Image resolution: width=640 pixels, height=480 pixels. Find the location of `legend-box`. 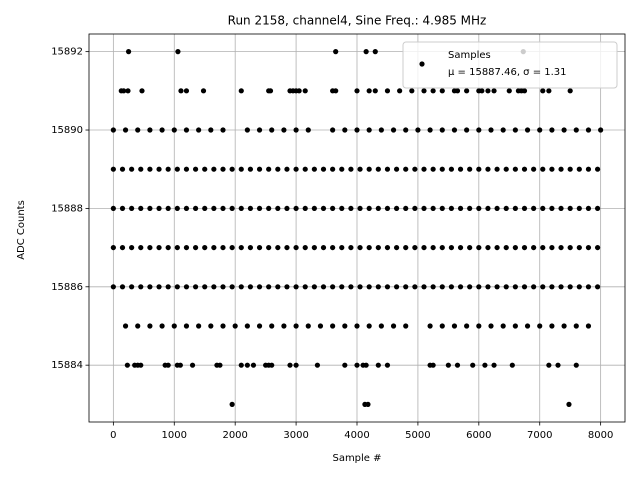

legend-box is located at coordinates (510, 65).